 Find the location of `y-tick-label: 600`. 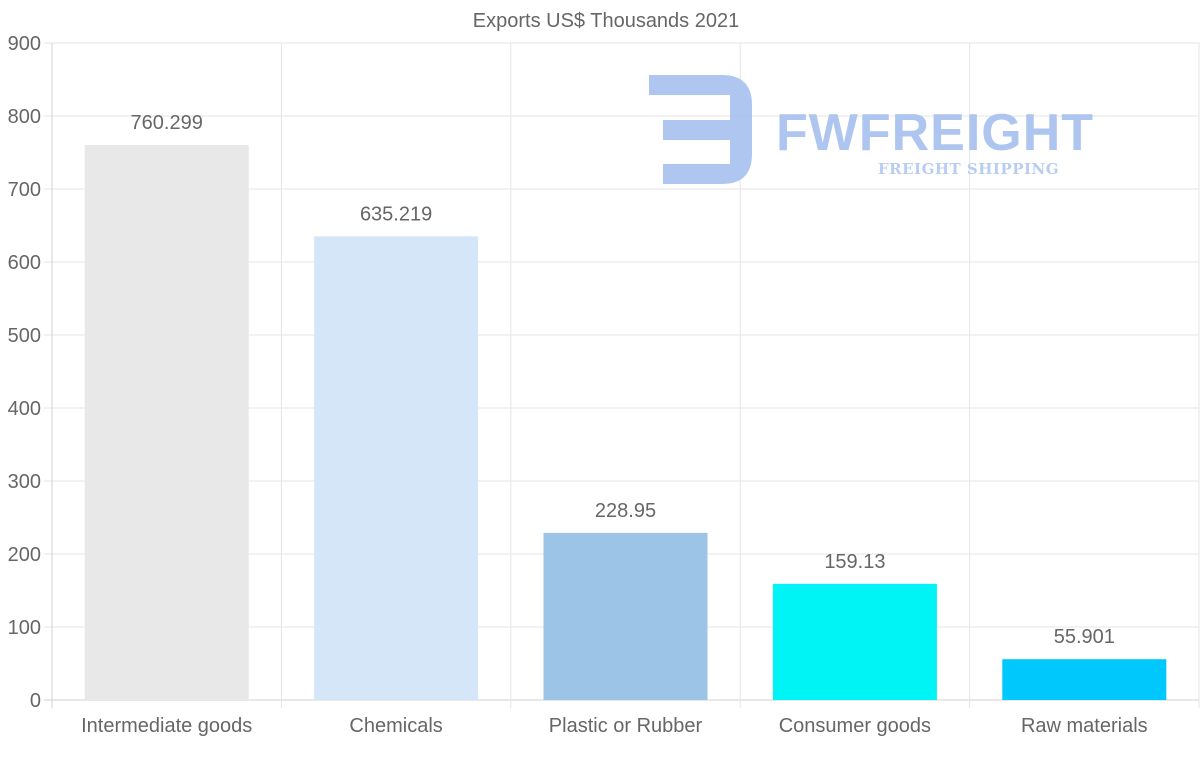

y-tick-label: 600 is located at coordinates (24, 263).